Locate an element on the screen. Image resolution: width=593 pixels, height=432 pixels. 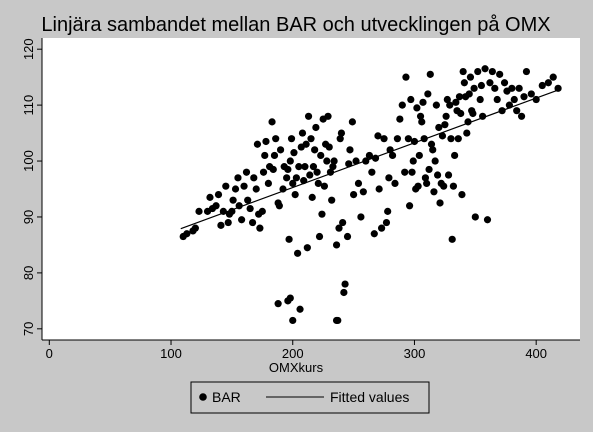
x-tick-label: 100 is located at coordinates (171, 353).